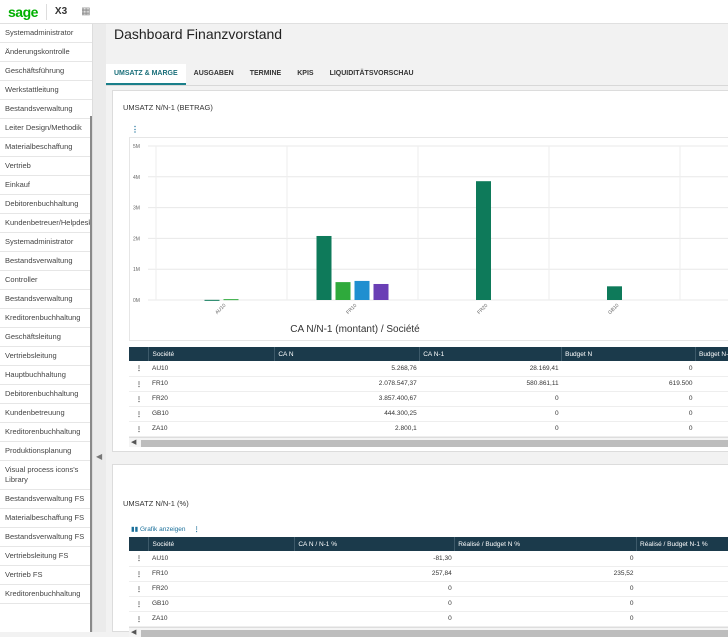  I want to click on table-row: ⋮ ZA10 2.800,1 0 0, so click(428, 429).